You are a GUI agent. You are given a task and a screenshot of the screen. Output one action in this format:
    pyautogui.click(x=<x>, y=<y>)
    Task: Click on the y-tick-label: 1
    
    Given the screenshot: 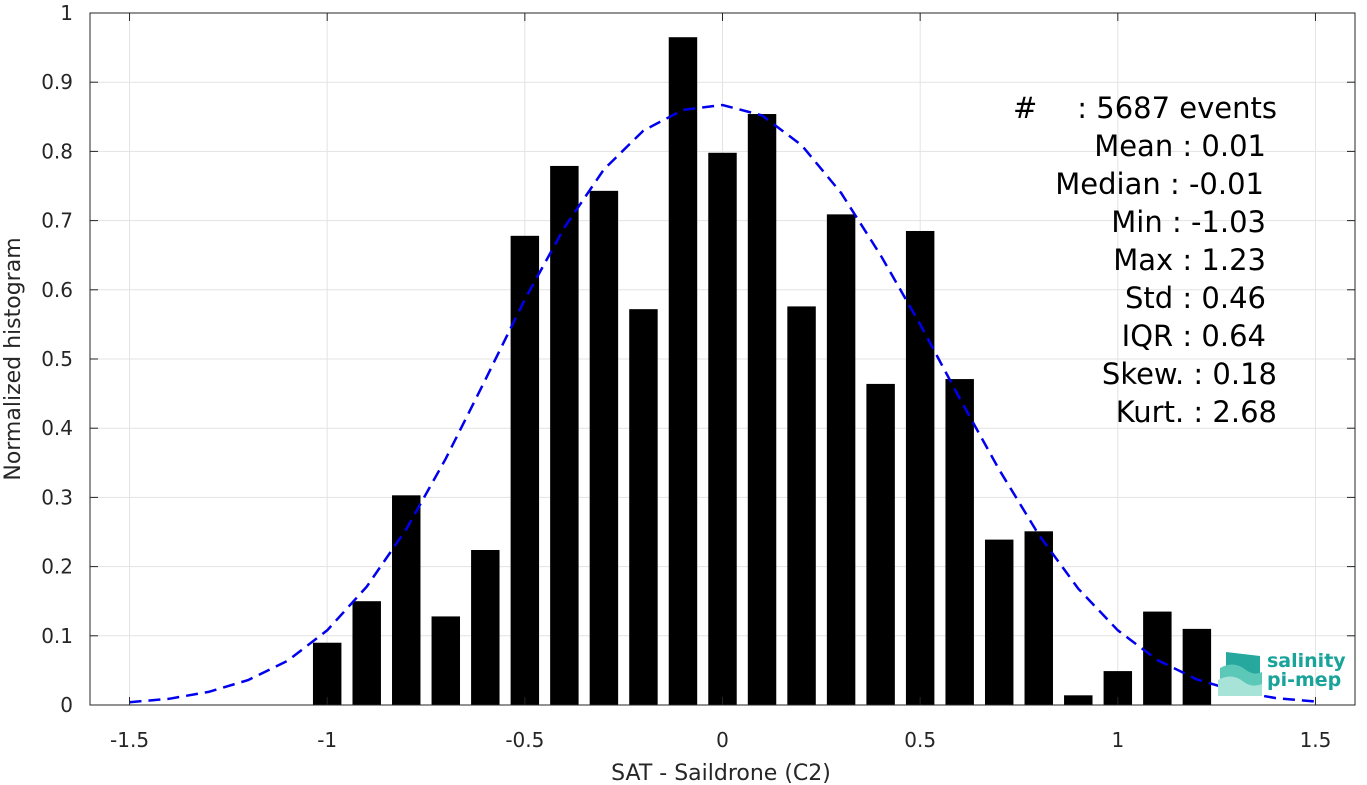 What is the action you would take?
    pyautogui.click(x=66, y=13)
    